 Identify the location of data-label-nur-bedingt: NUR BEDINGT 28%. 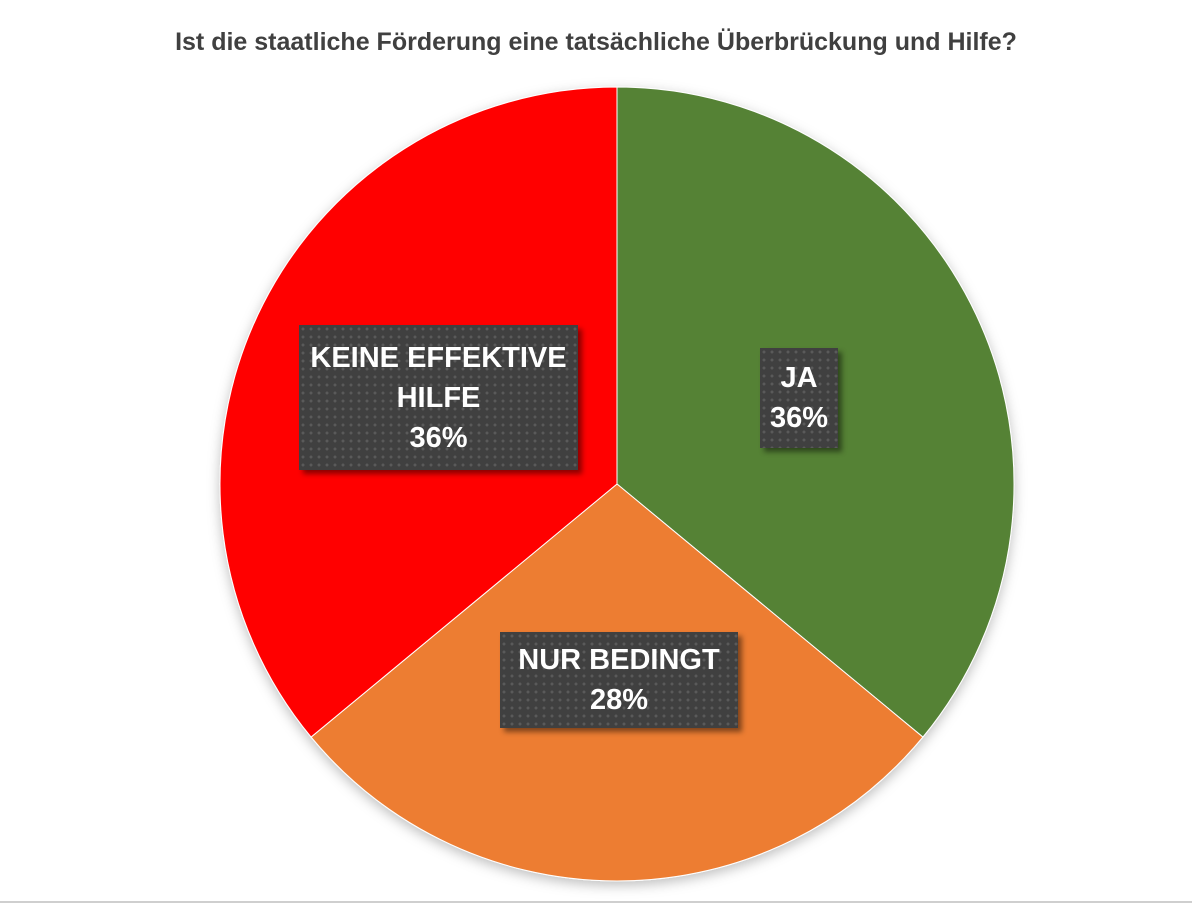
(619, 680).